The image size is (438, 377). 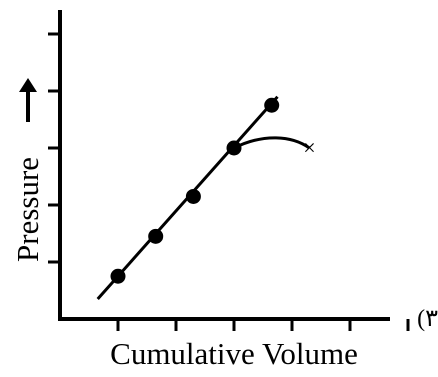 I want to click on end-marker: ×, so click(x=309, y=147).